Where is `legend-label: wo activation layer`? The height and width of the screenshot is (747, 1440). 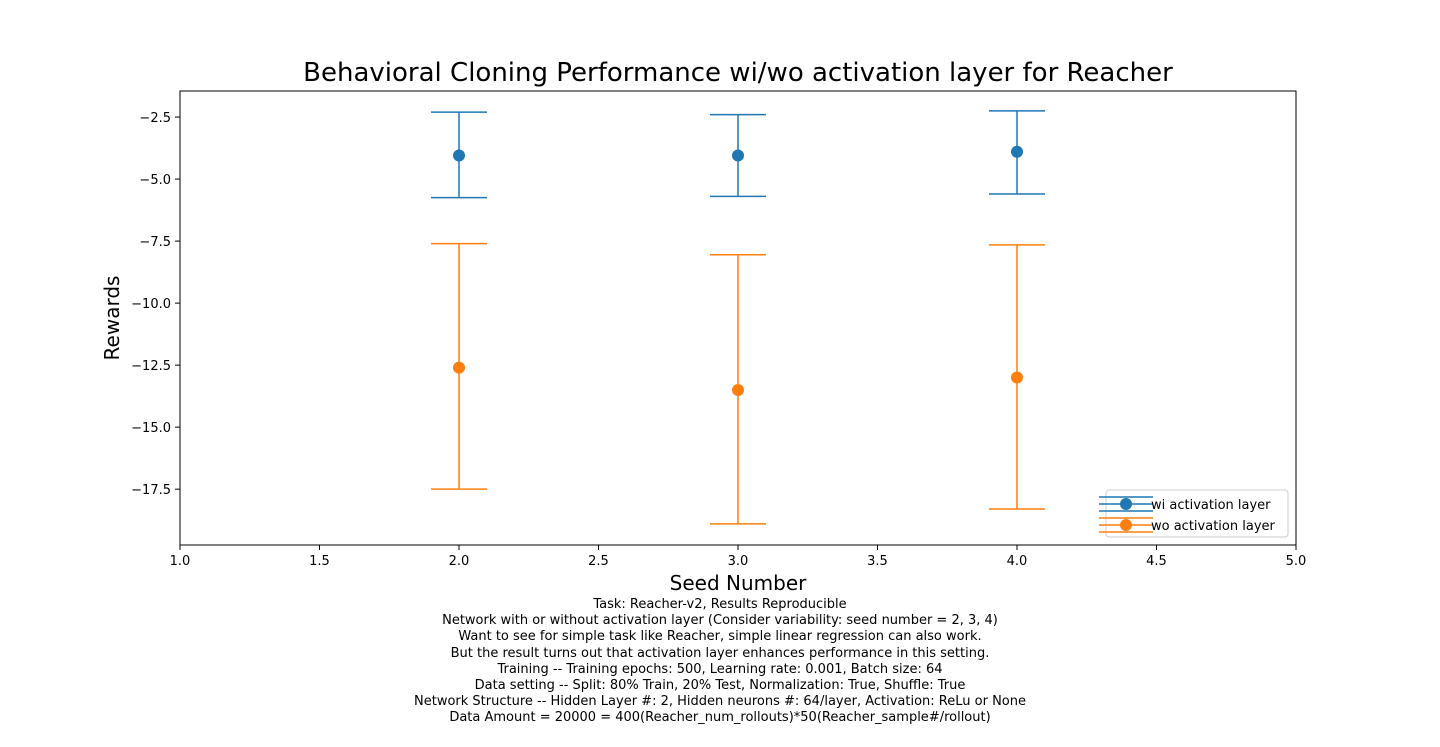 legend-label: wo activation layer is located at coordinates (1213, 526).